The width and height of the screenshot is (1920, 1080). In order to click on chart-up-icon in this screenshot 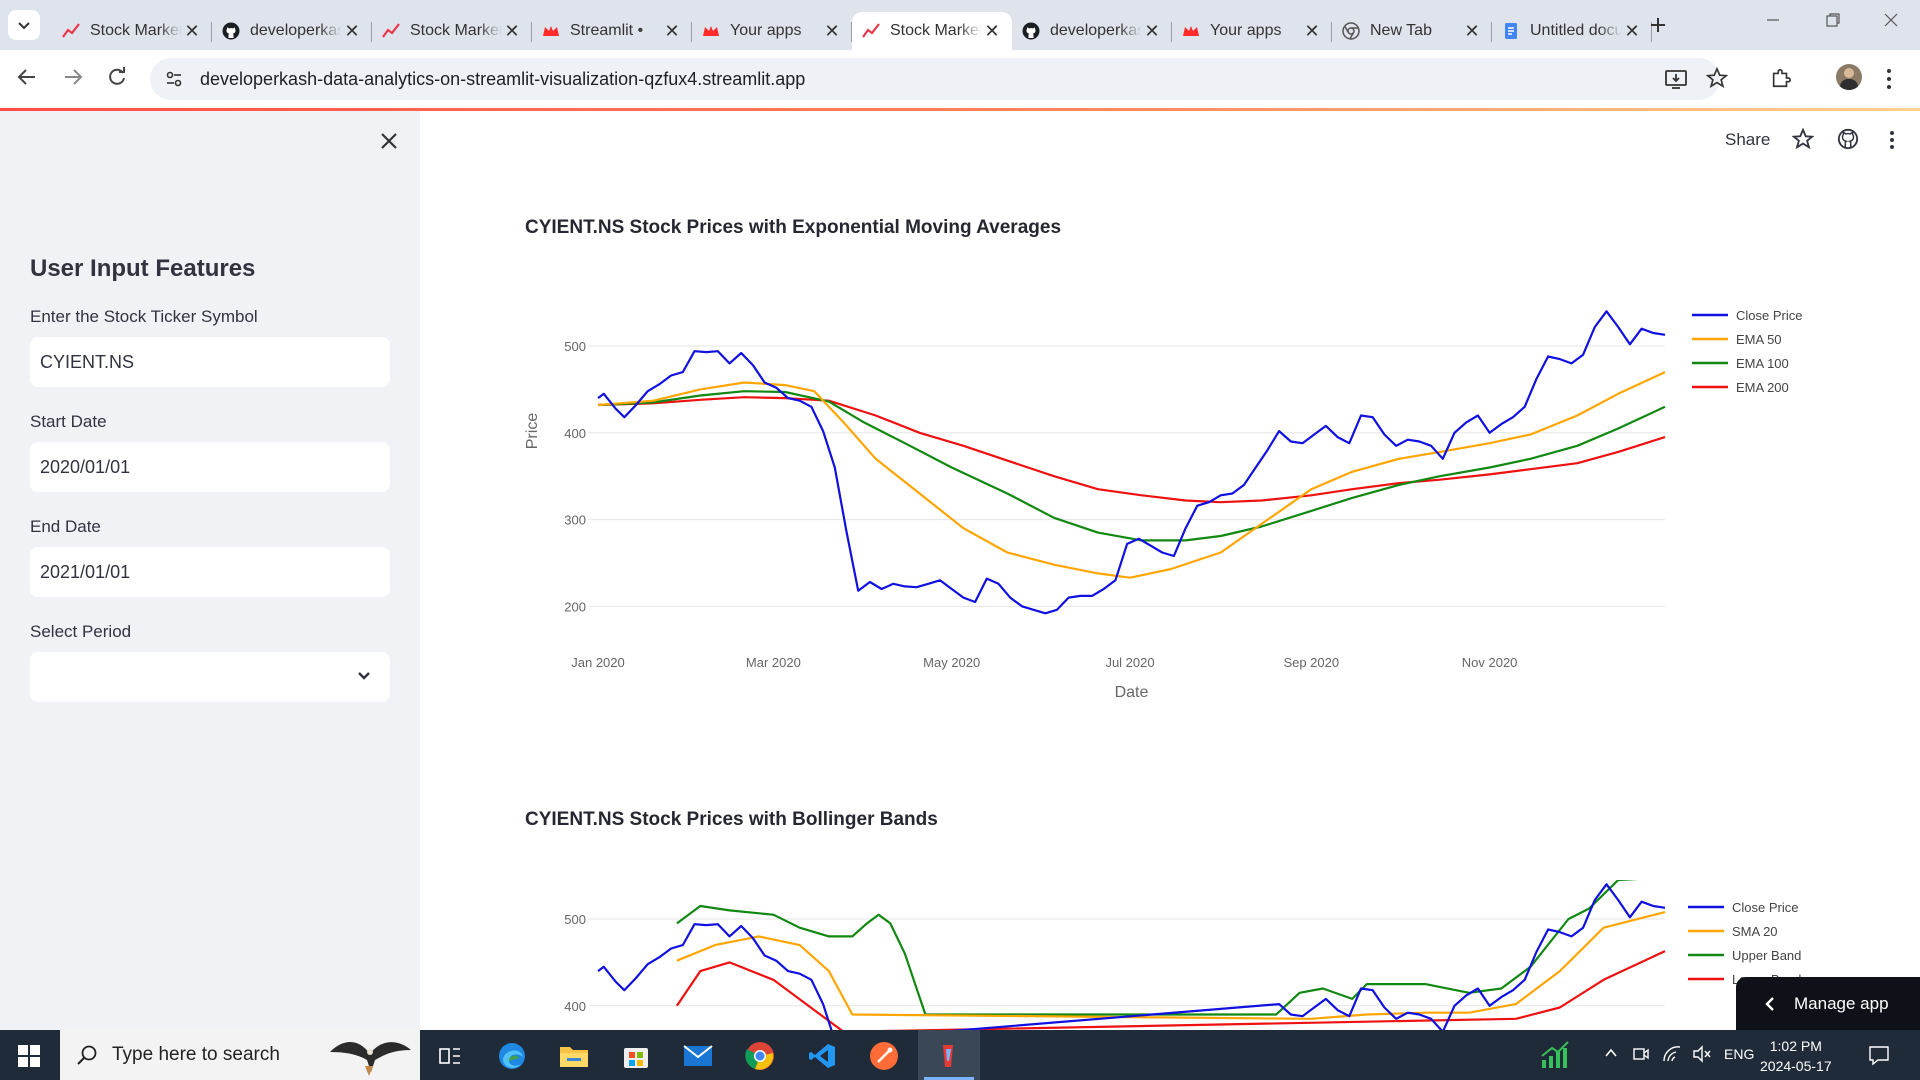, I will do `click(1555, 1054)`.